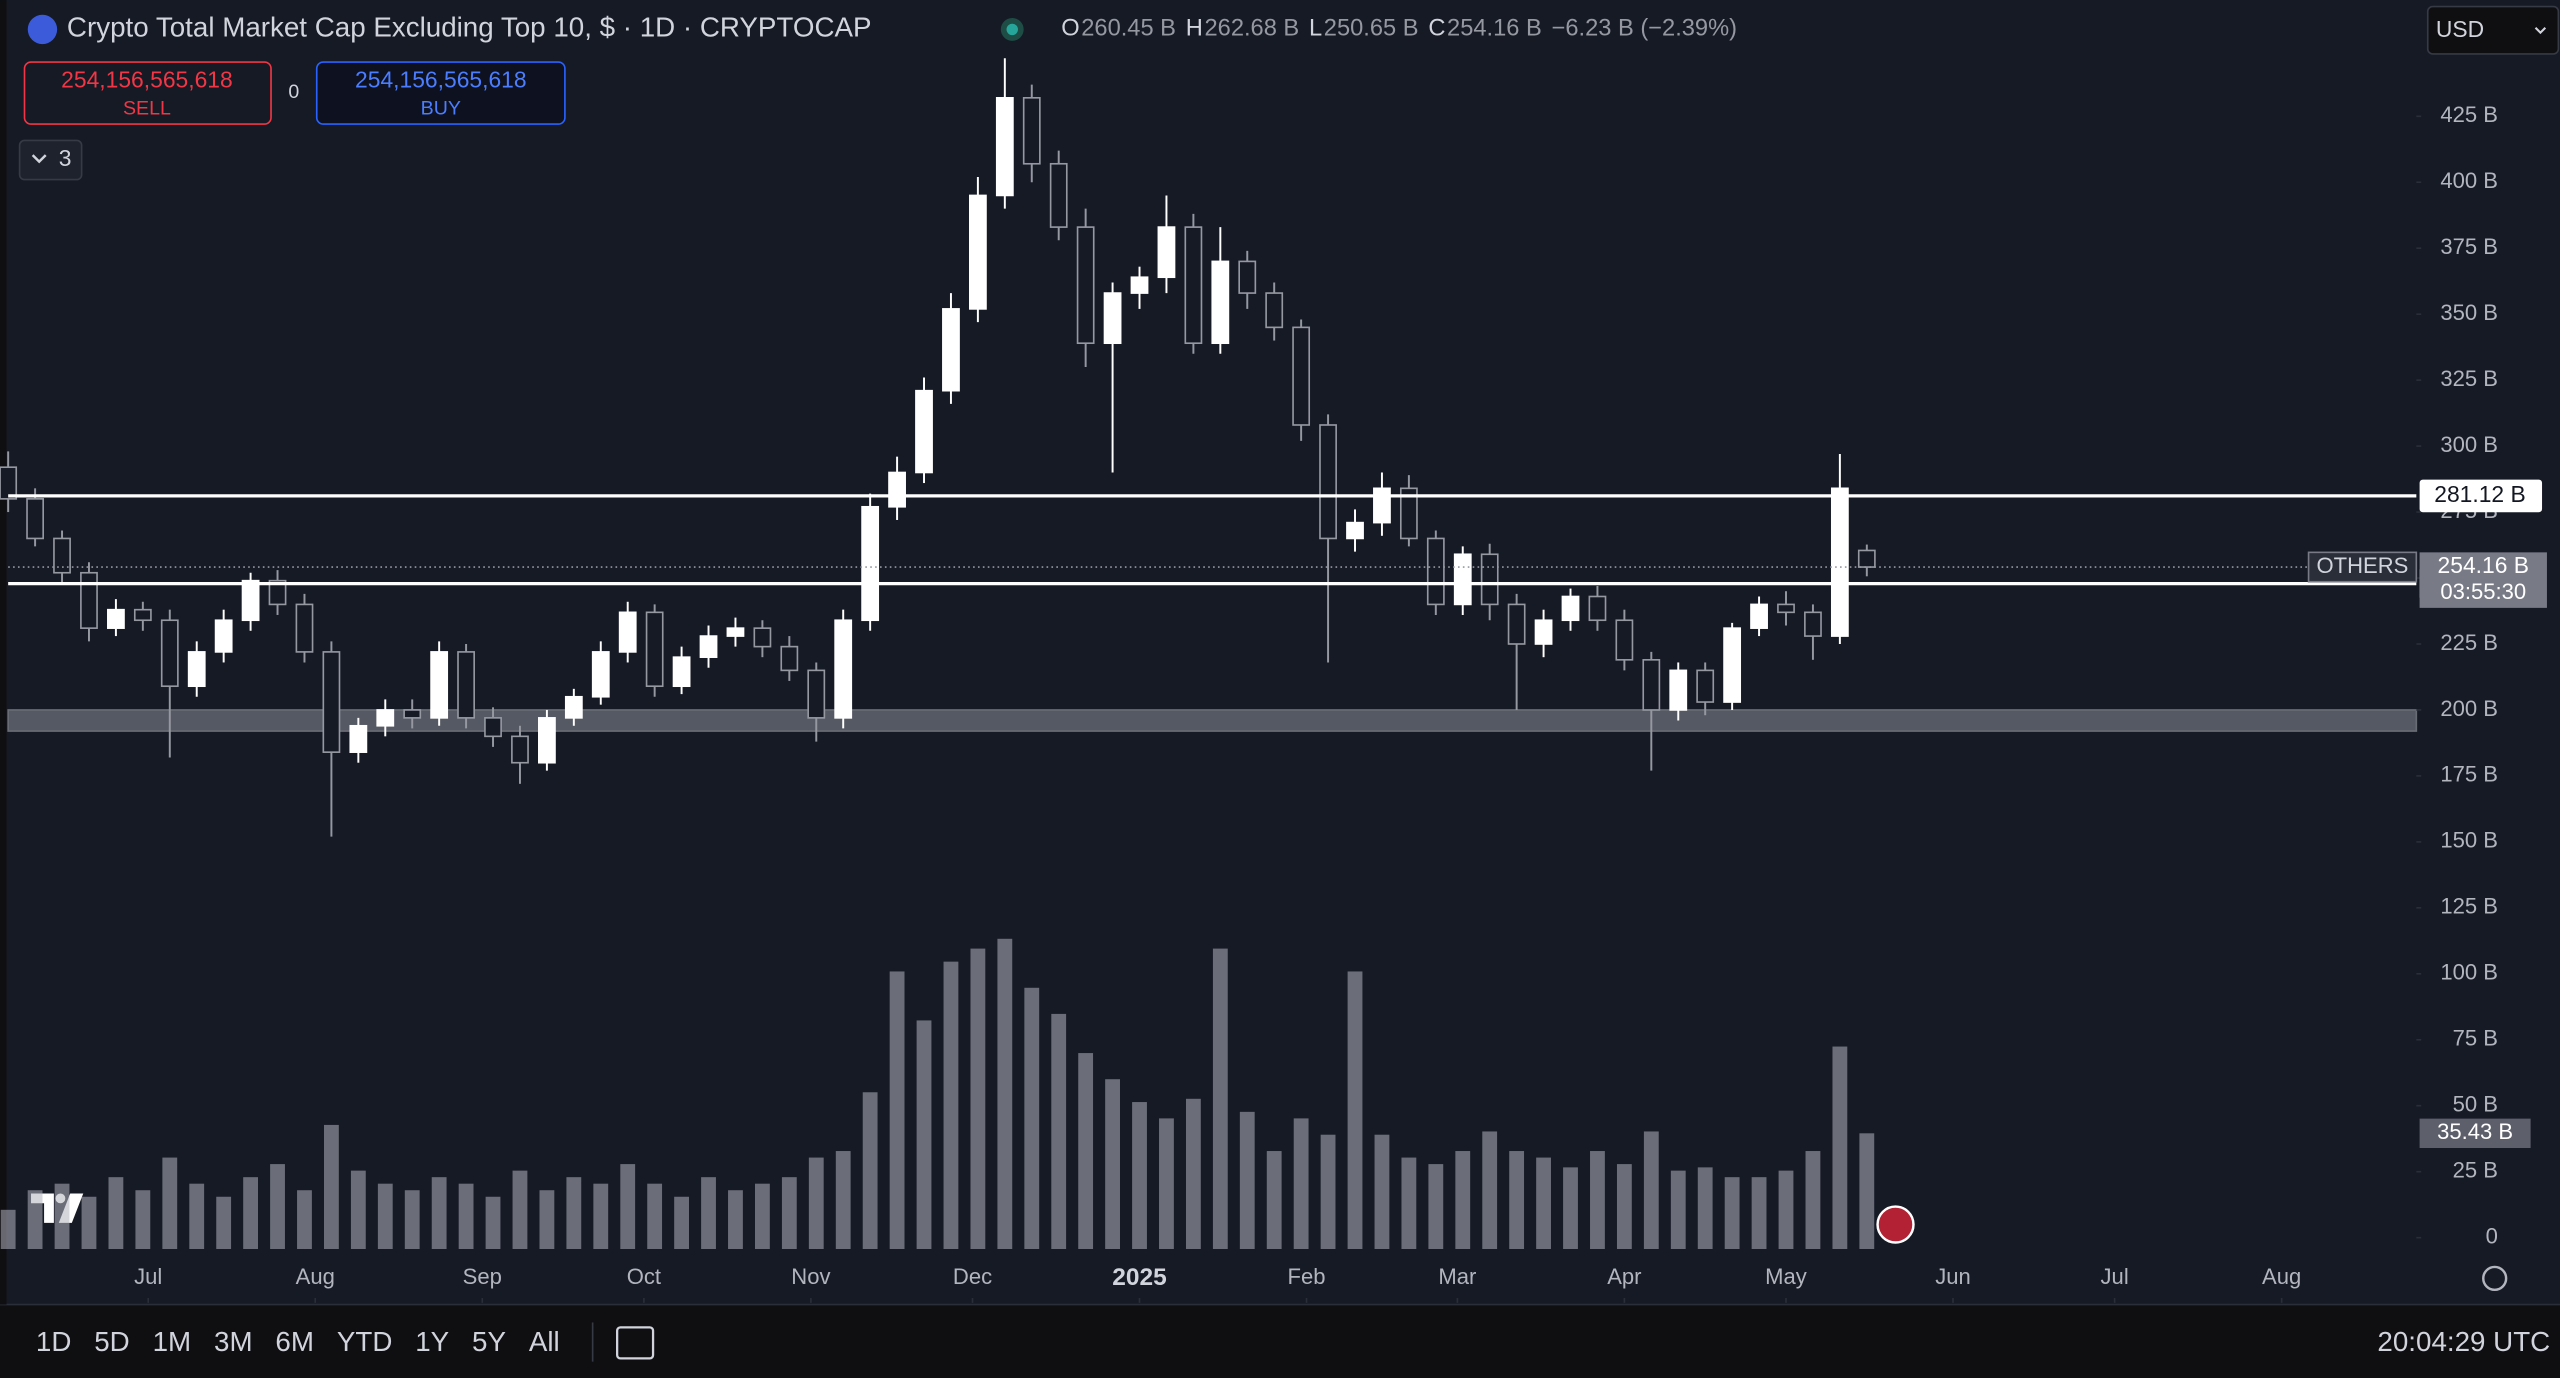  Describe the element at coordinates (2475, 1131) in the screenshot. I see `volume-label: 35.43 B` at that location.